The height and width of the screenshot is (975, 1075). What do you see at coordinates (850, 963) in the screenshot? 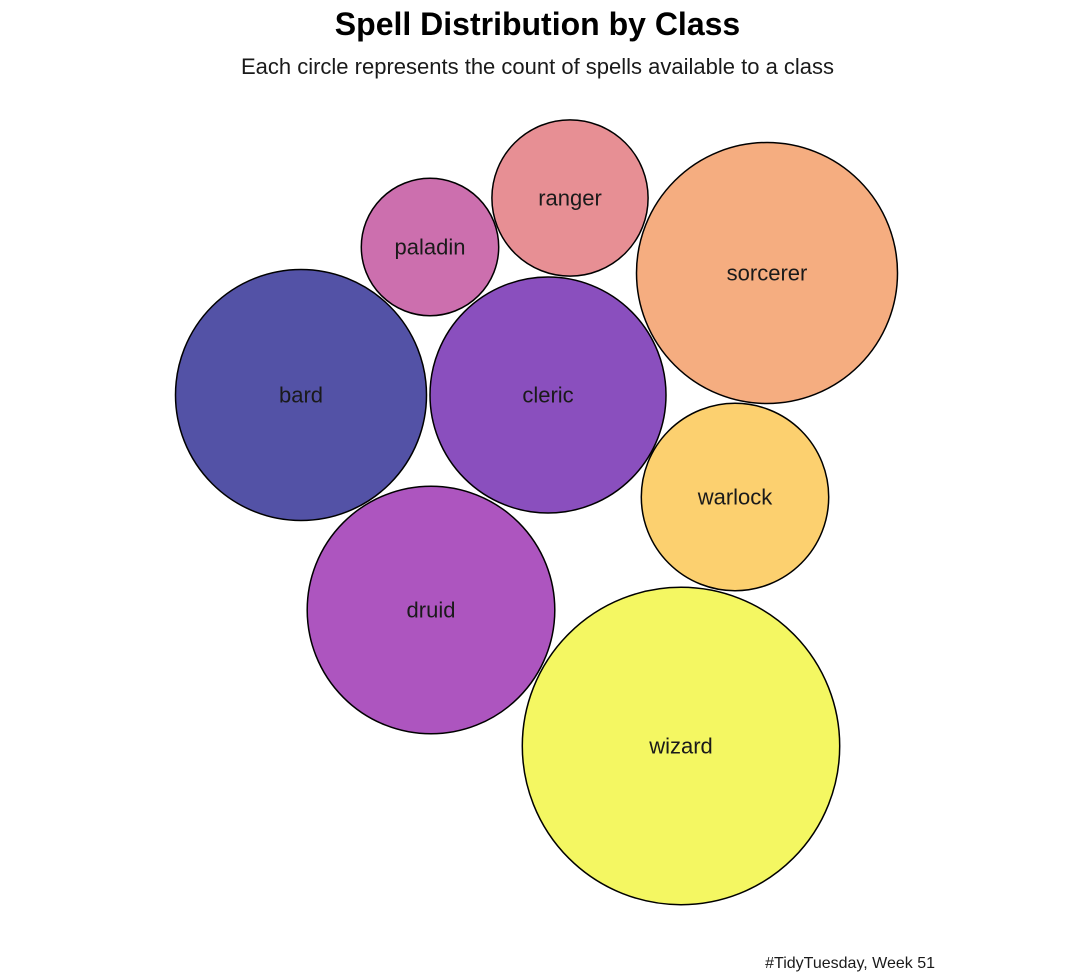
I see `chart-caption: #TidyTuesday, Week 51` at bounding box center [850, 963].